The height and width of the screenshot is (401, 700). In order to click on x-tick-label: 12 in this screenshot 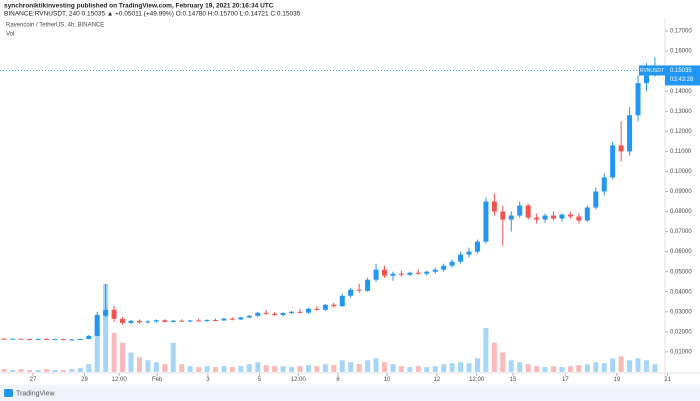, I will do `click(437, 380)`.